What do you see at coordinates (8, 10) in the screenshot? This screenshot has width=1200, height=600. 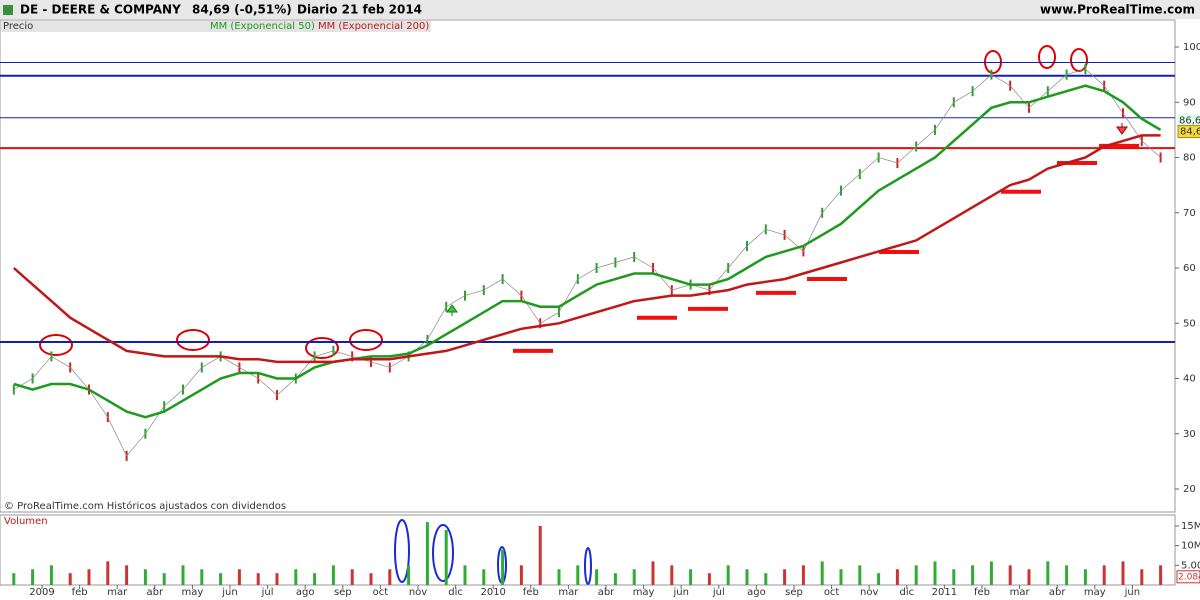 I see `logo-icon` at bounding box center [8, 10].